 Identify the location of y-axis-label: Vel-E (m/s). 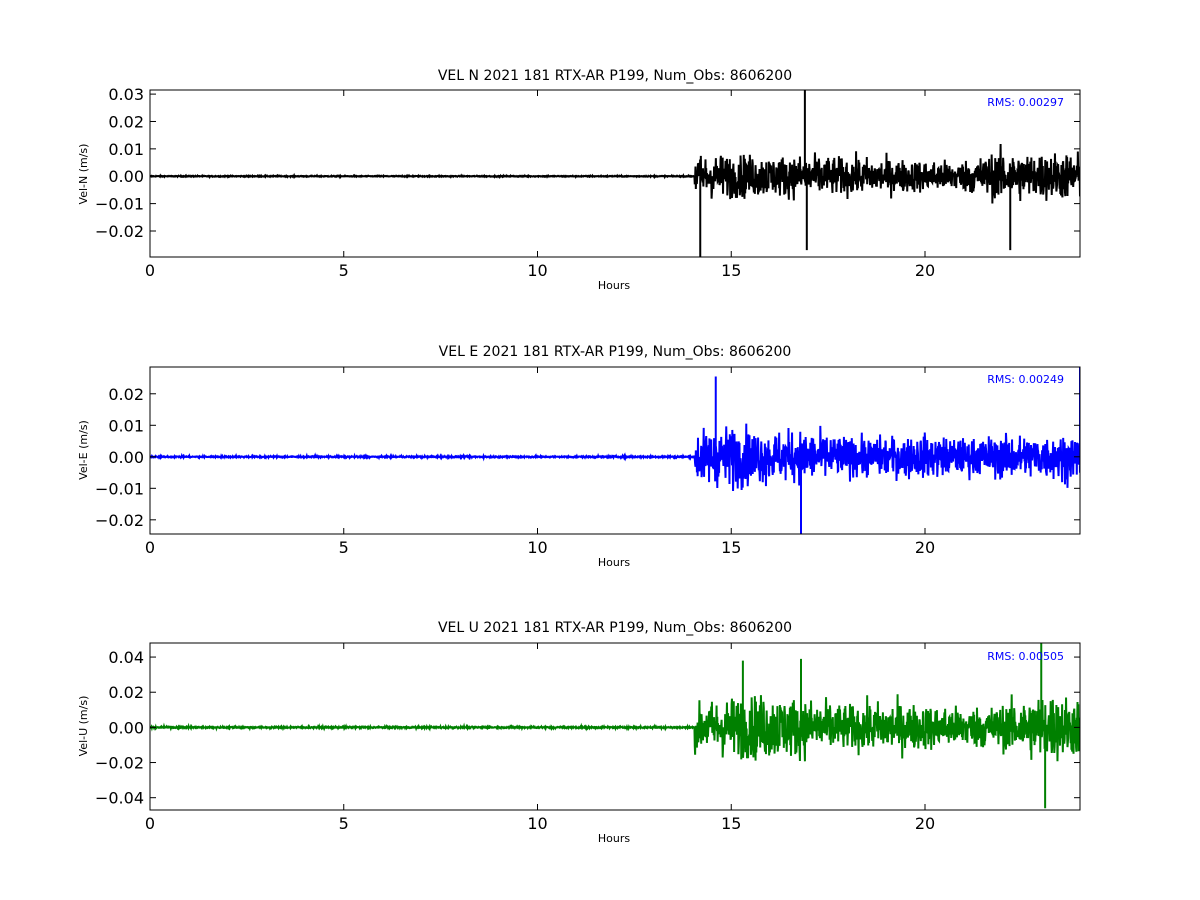
(83, 450).